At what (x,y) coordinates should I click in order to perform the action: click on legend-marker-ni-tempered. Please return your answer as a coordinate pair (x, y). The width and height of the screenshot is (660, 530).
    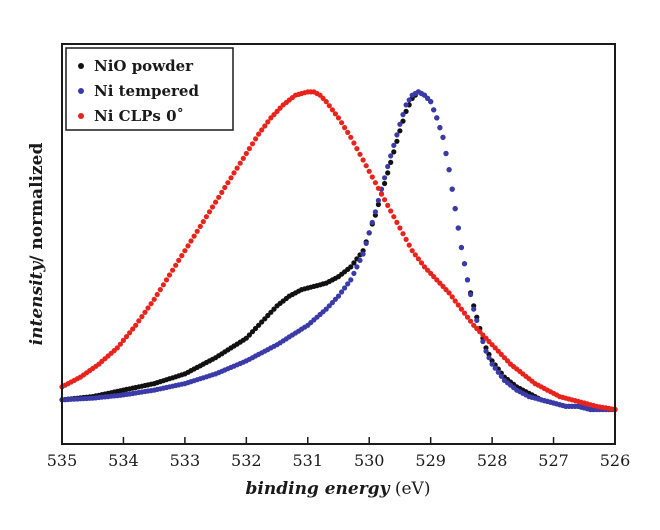
    Looking at the image, I should click on (81, 91).